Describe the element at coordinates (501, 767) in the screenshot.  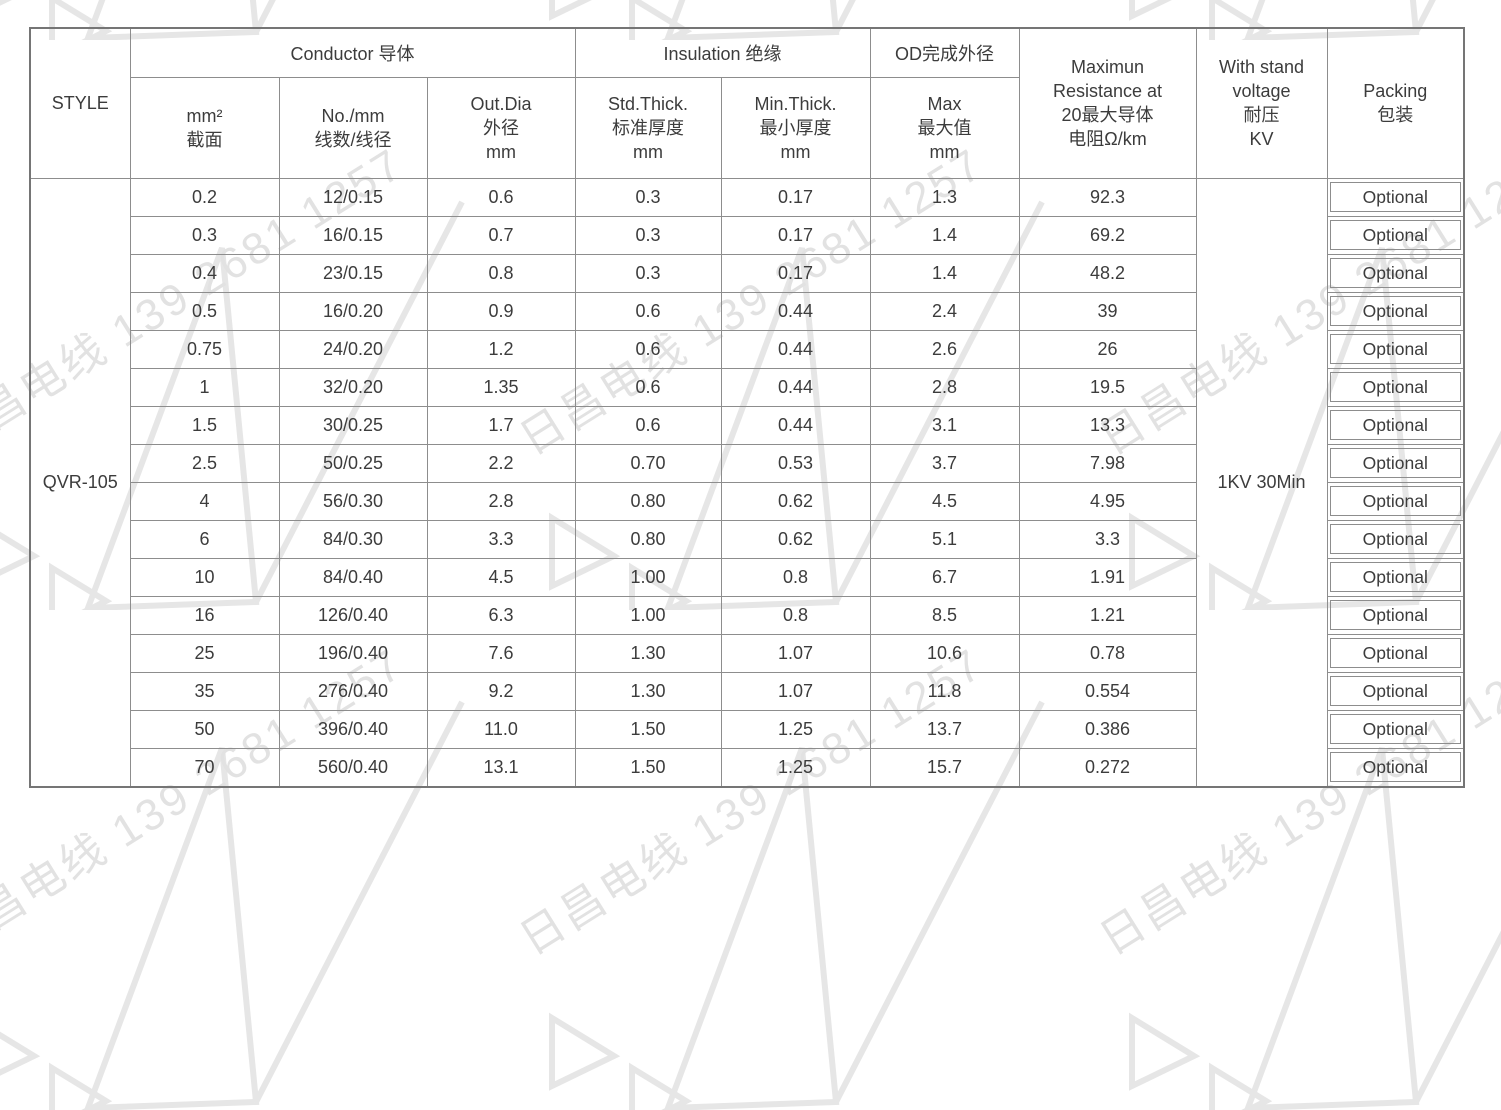
I see `cell-out-dia: 13.1` at that location.